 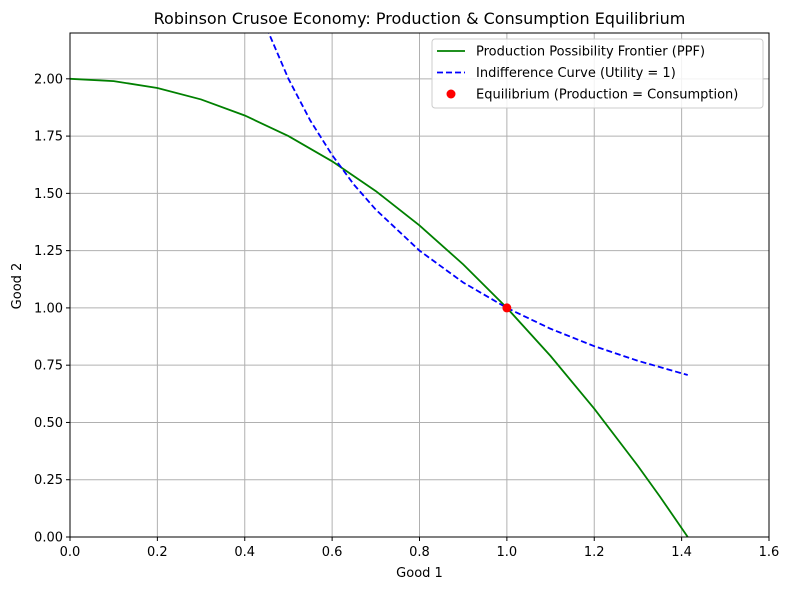 I want to click on y-tick-label: 1.25, so click(x=48, y=251).